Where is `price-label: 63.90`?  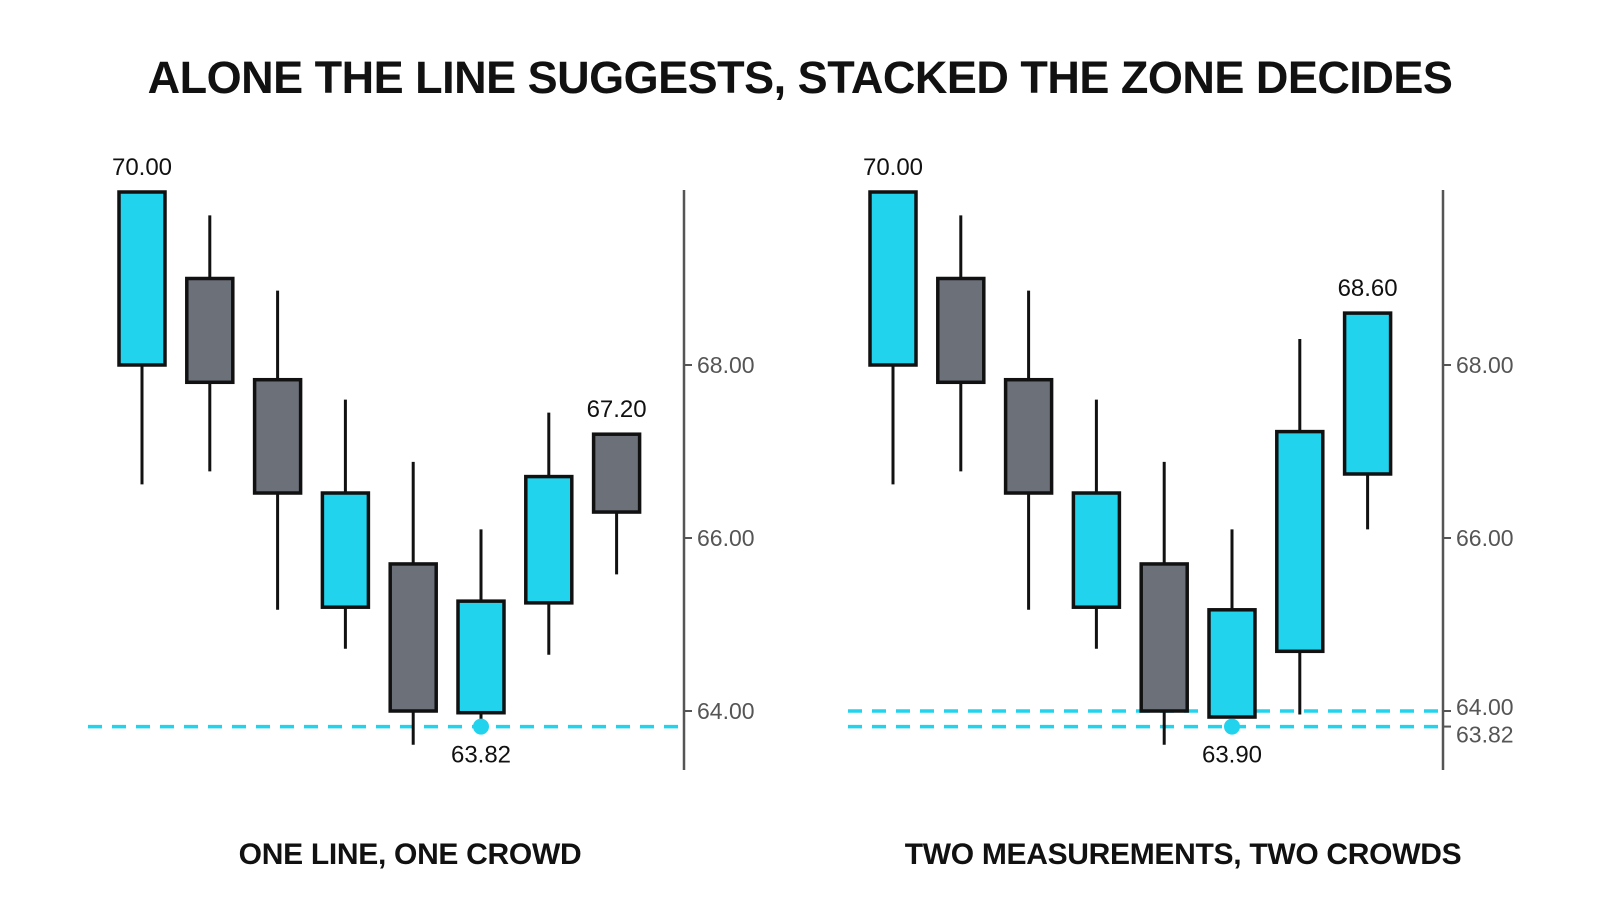
price-label: 63.90 is located at coordinates (1232, 755).